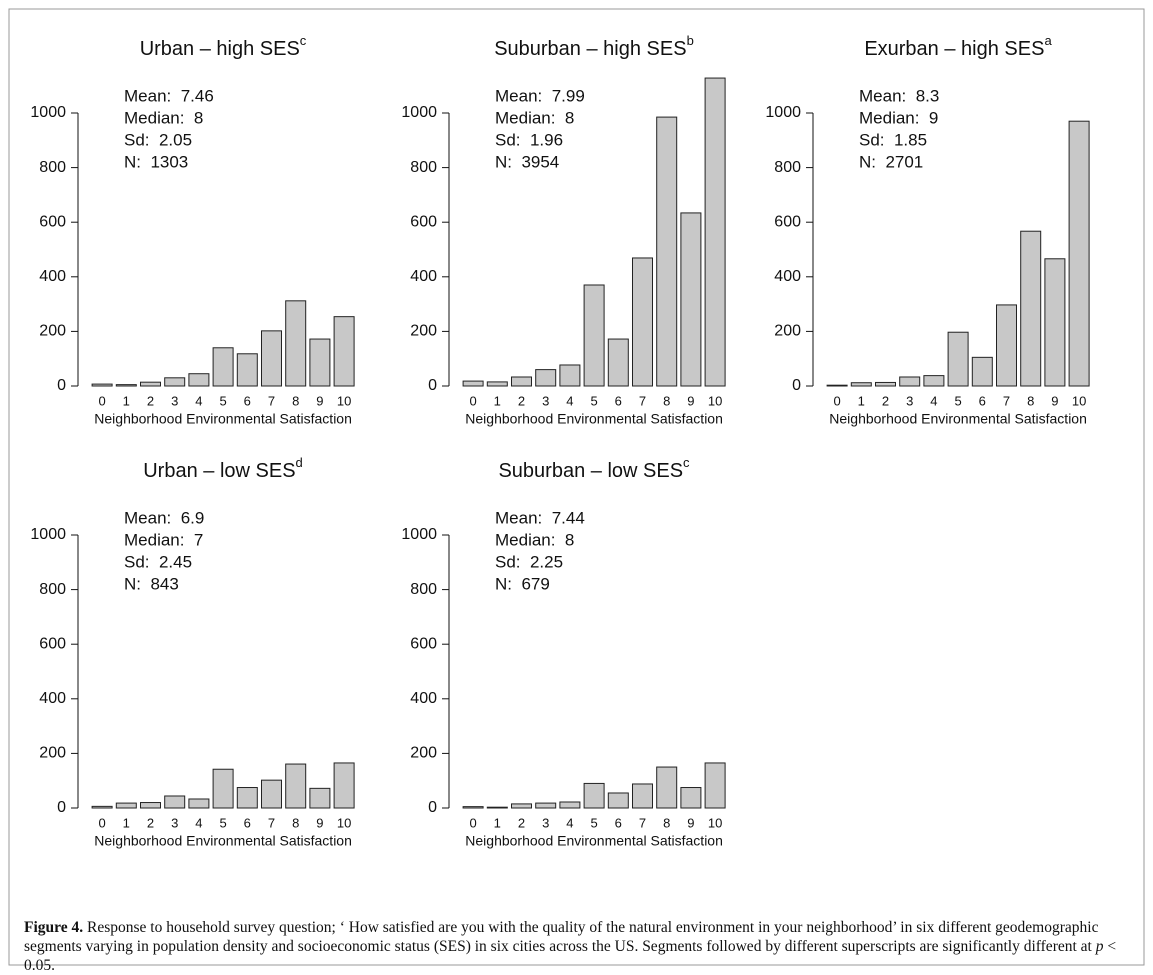 This screenshot has width=1153, height=975. Describe the element at coordinates (299, 462) in the screenshot. I see `title-superscript: d` at that location.